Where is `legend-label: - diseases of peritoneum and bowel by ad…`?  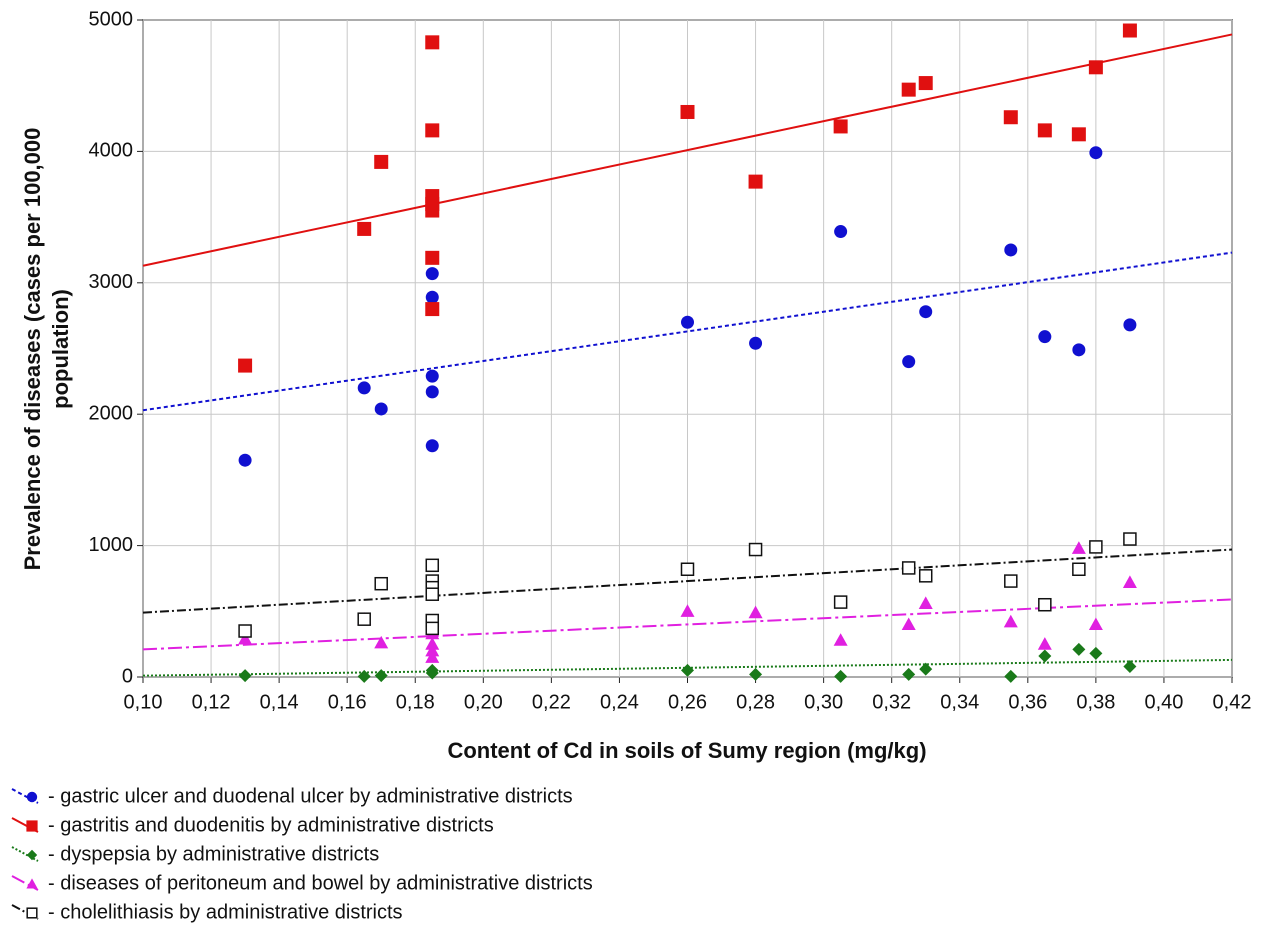
legend-label: - diseases of peritoneum and bowel by ad… is located at coordinates (320, 883).